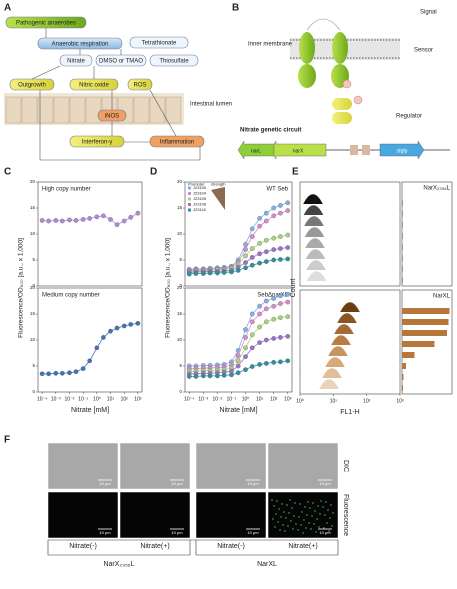  What do you see at coordinates (345, 466) in the screenshot?
I see `row-label: DIC` at bounding box center [345, 466].